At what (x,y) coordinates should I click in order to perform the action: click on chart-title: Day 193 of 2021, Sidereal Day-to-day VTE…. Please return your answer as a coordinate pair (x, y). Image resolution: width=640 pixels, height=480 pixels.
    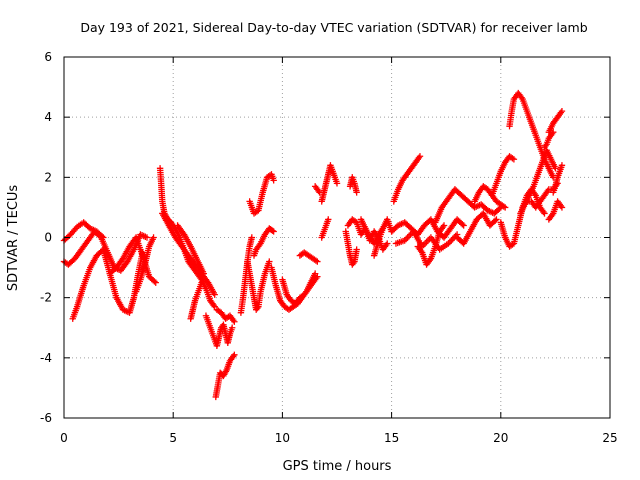
    Looking at the image, I should click on (333, 27).